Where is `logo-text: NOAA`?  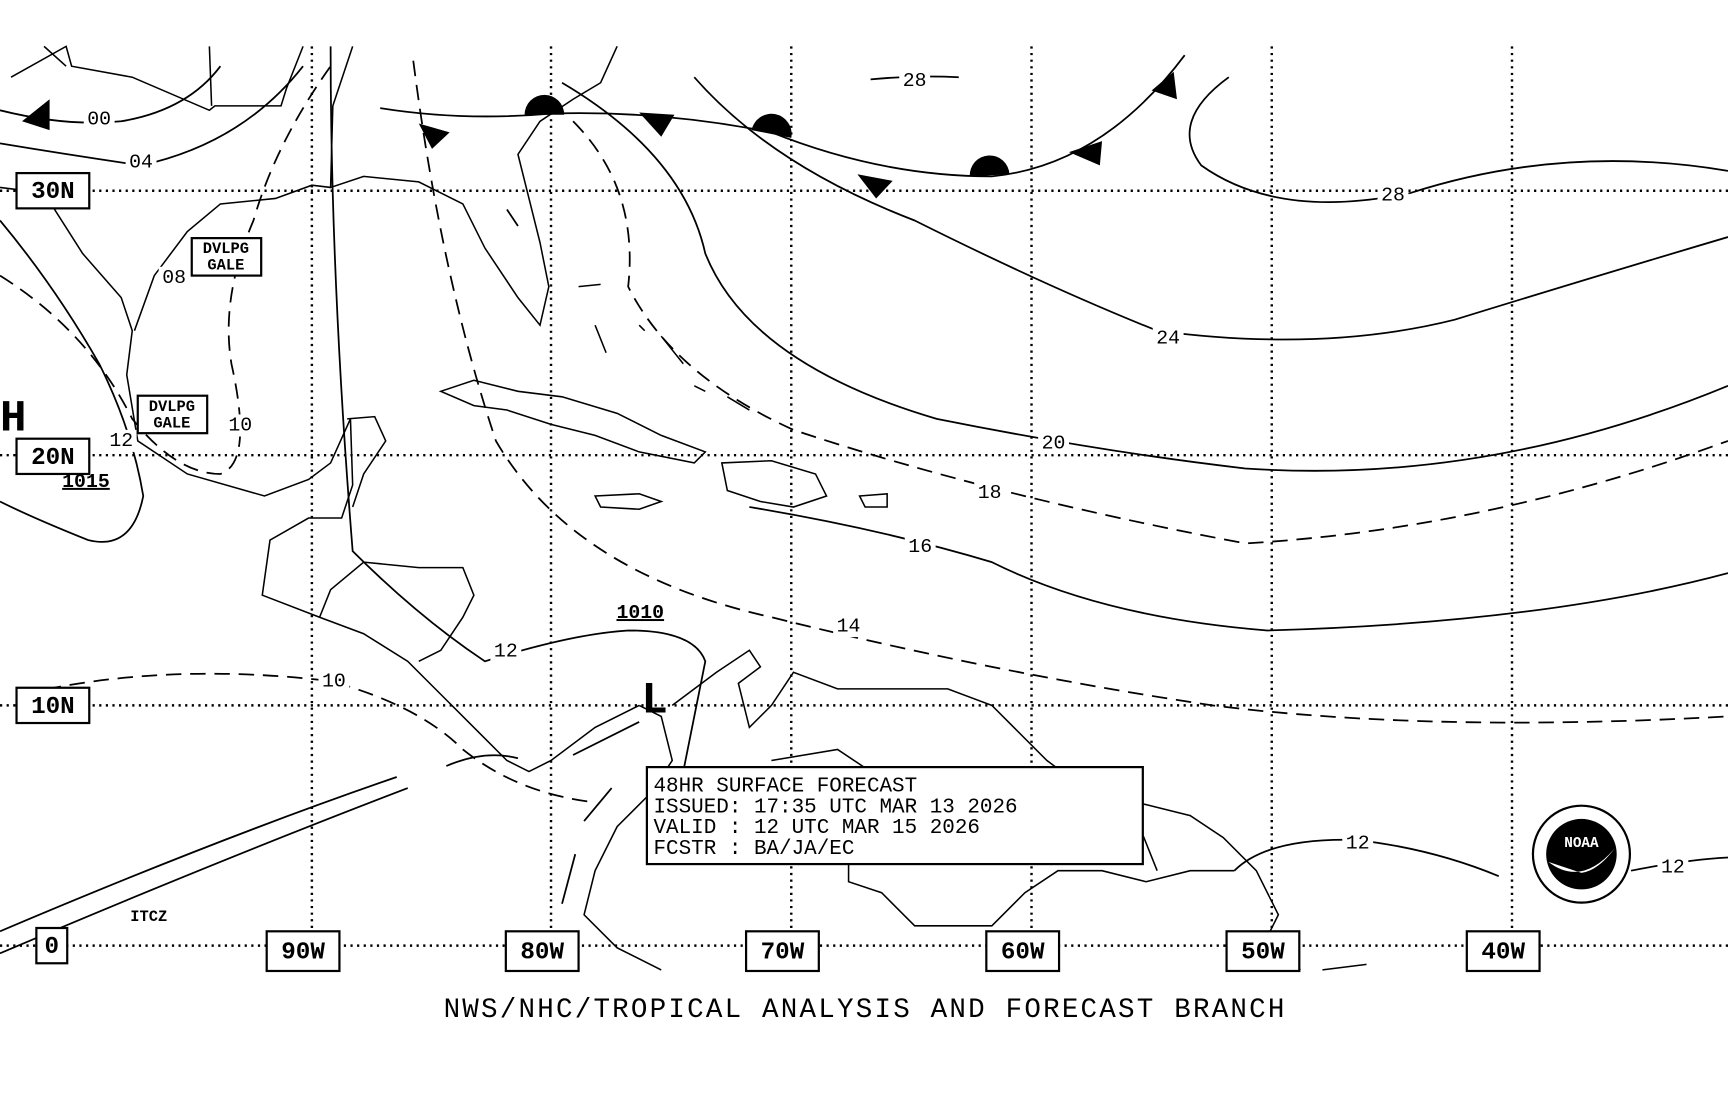 logo-text: NOAA is located at coordinates (1581, 844).